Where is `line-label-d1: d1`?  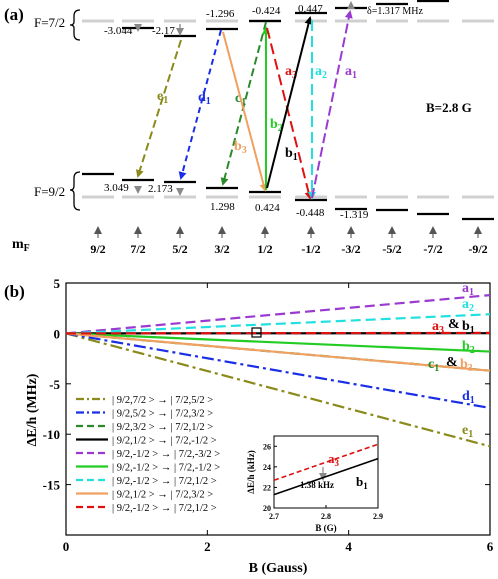
line-label-d1: d1 is located at coordinates (468, 397).